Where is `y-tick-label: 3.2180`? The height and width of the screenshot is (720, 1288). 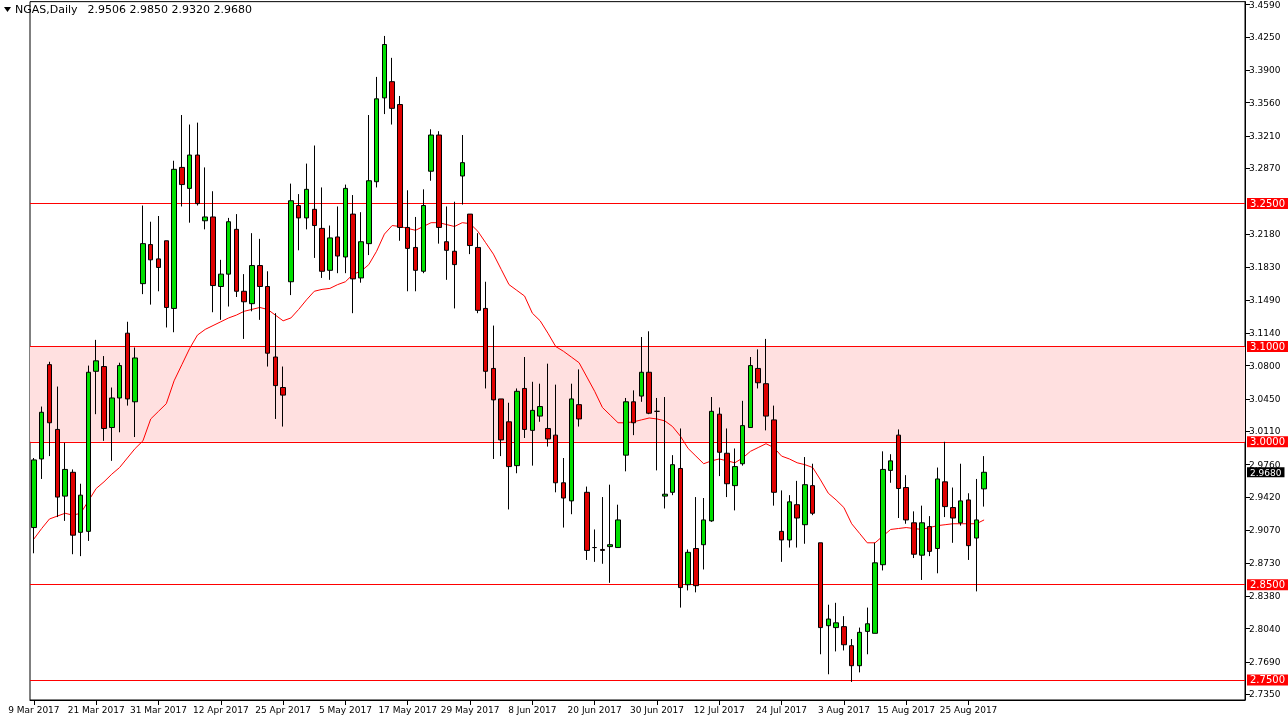 y-tick-label: 3.2180 is located at coordinates (1265, 234).